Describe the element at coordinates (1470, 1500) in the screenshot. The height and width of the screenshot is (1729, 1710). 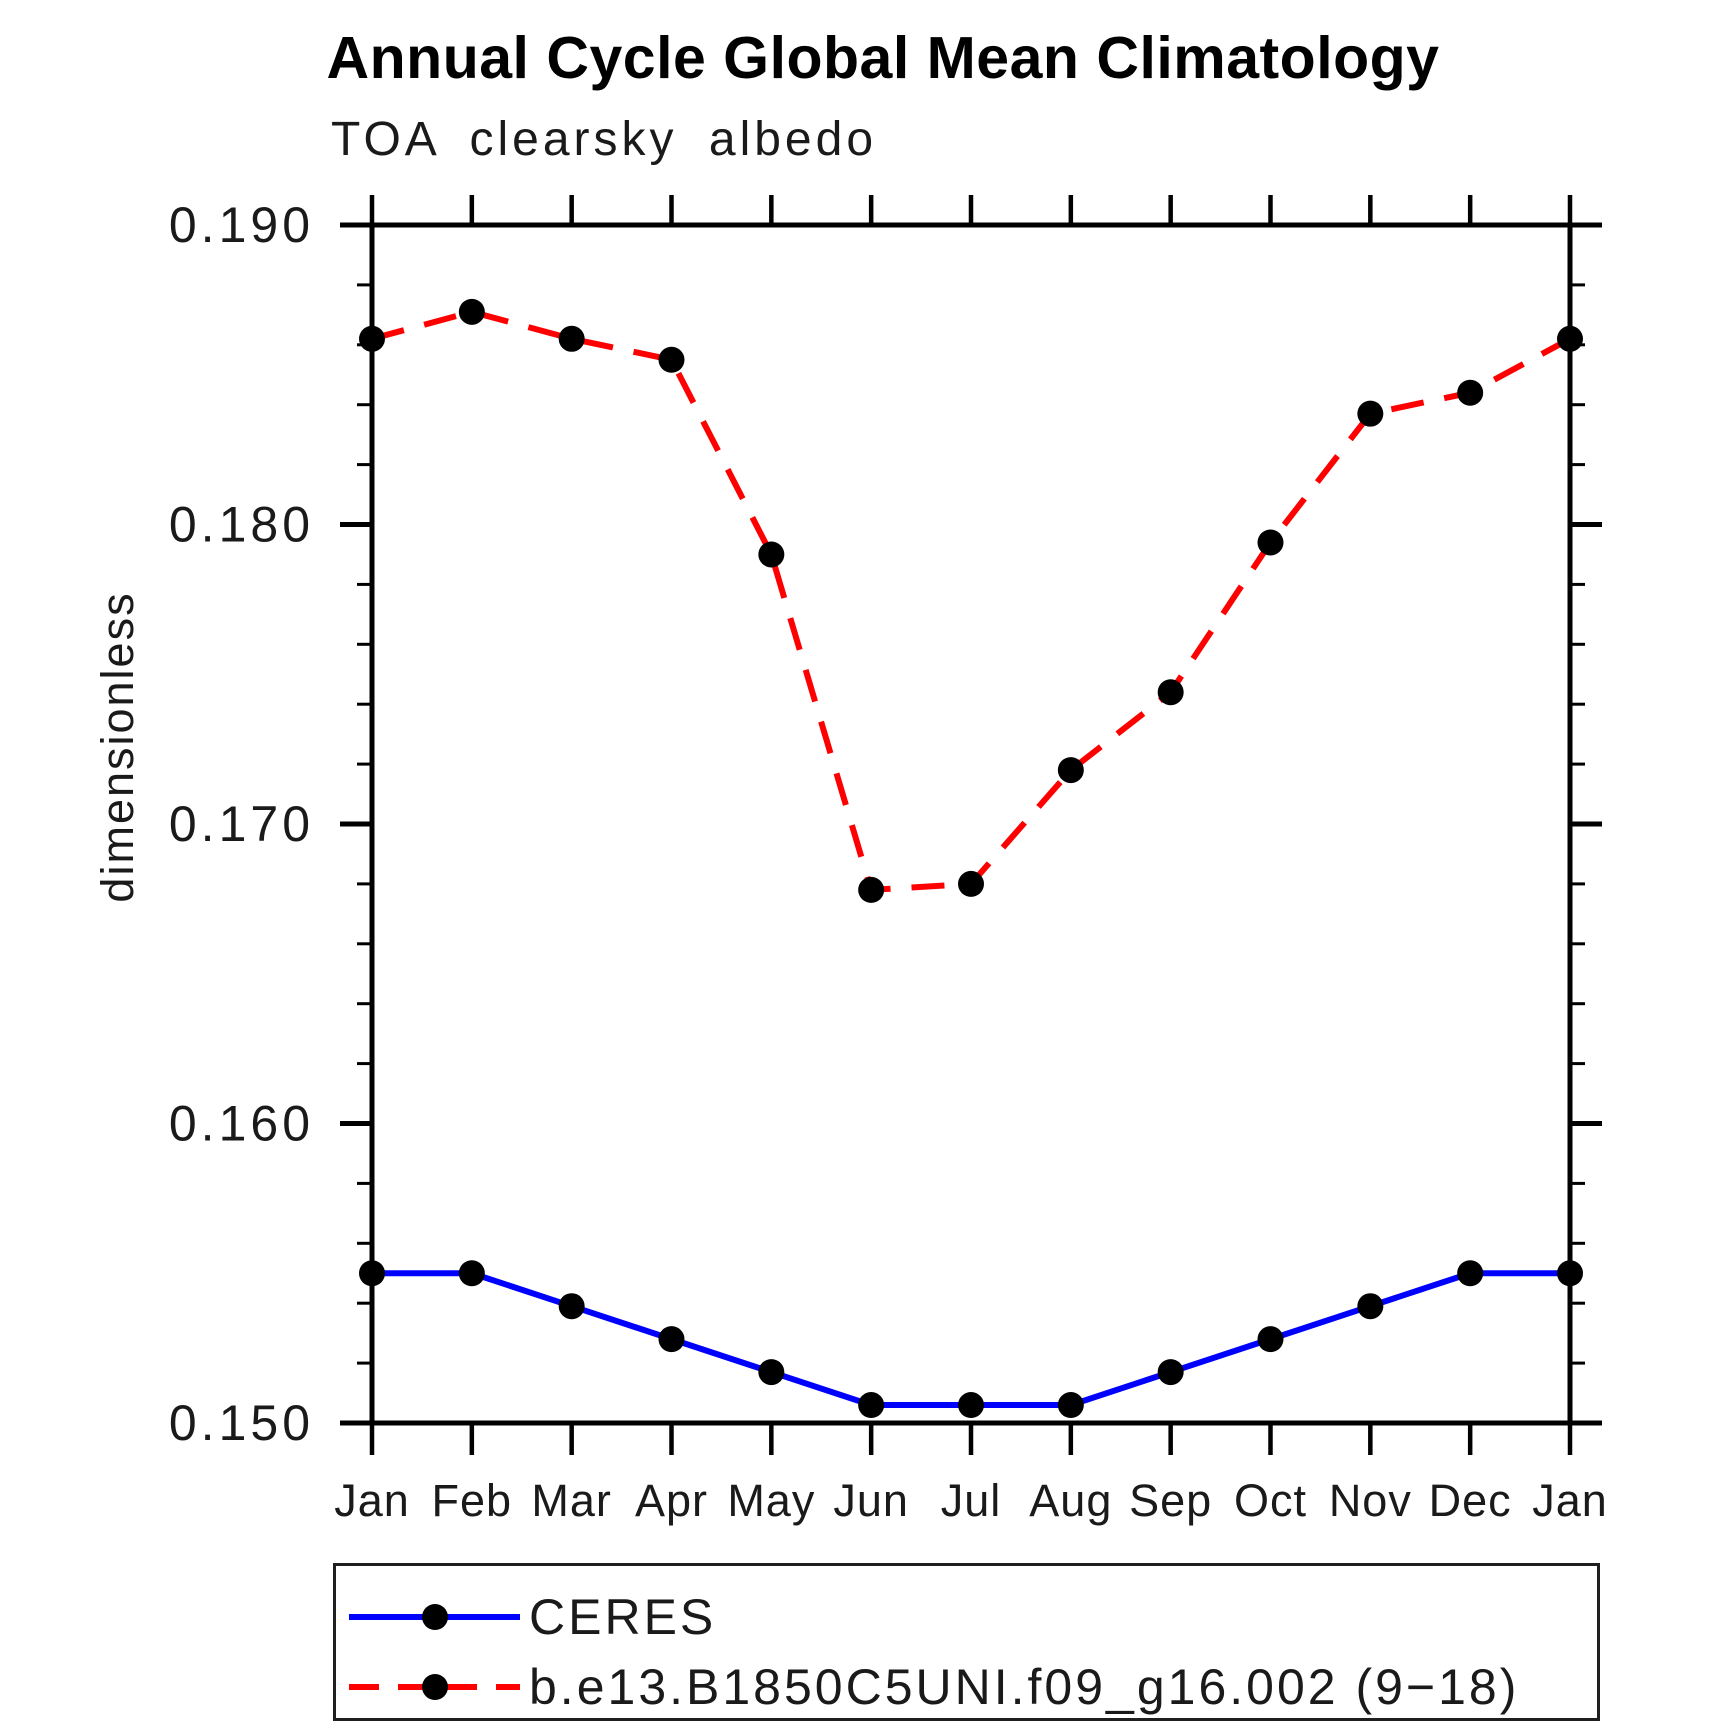
I see `x-tick-label: Dec` at that location.